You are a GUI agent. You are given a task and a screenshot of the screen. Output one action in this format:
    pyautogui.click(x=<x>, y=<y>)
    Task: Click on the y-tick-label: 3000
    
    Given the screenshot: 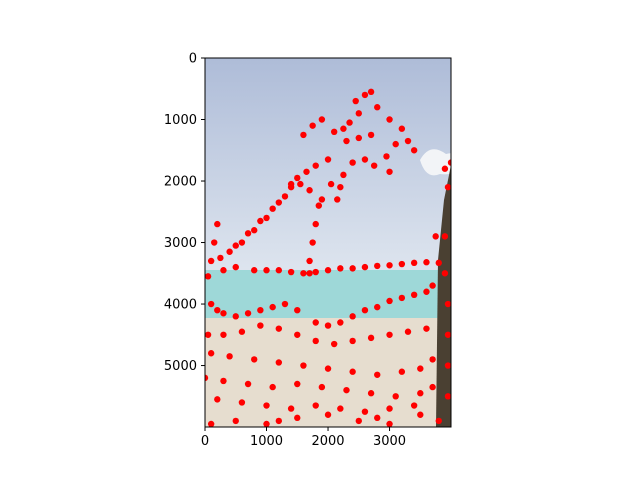 What is the action you would take?
    pyautogui.click(x=180, y=243)
    